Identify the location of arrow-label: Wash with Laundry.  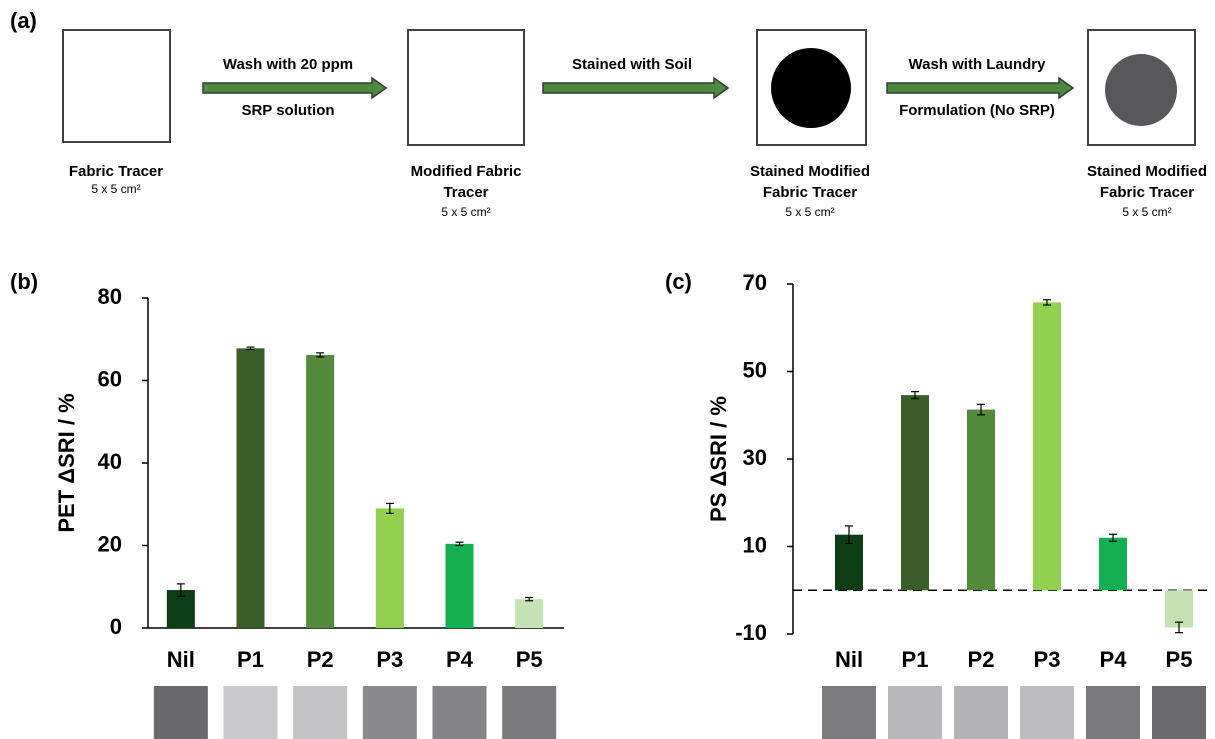
(978, 64).